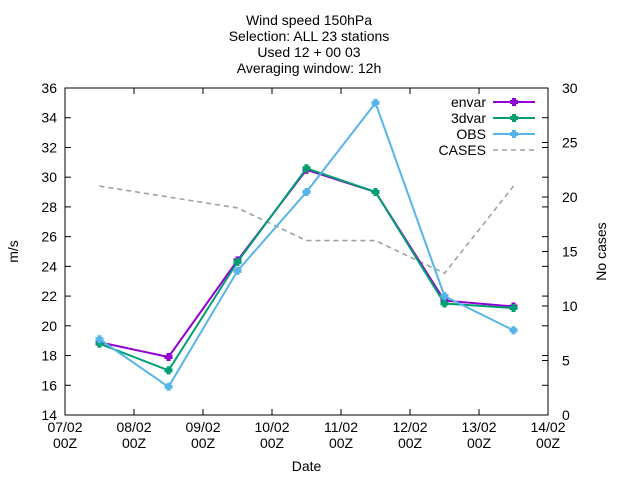 The image size is (640, 480). I want to click on title-line: Wind speed 150hPa, so click(309, 20).